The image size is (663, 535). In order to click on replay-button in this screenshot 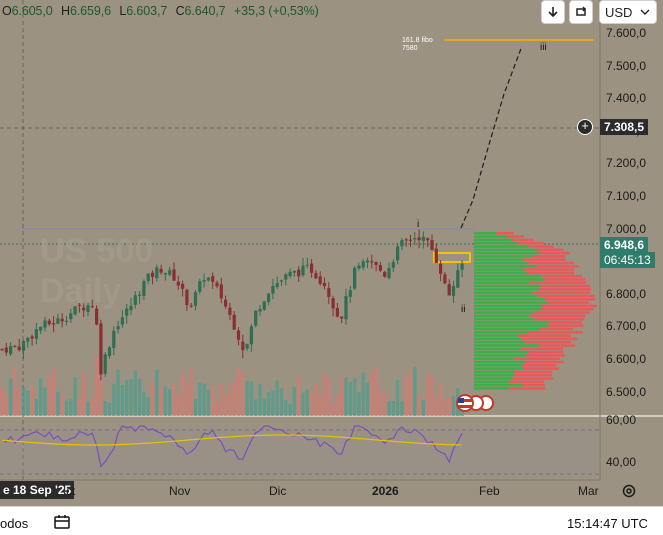, I will do `click(581, 12)`.